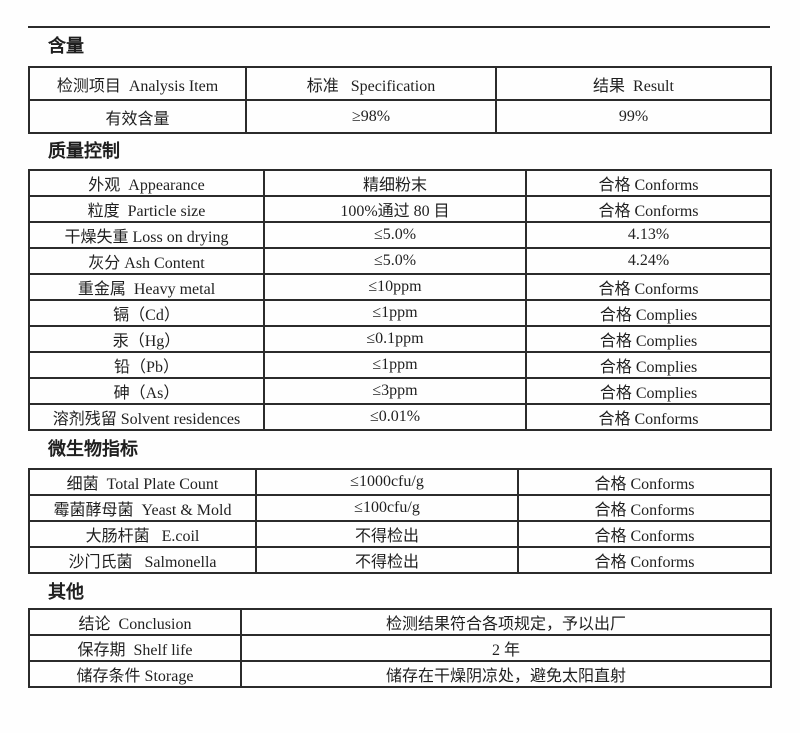 The width and height of the screenshot is (800, 733). Describe the element at coordinates (146, 287) in the screenshot. I see `table-cell: 重金属 Heavy metal` at that location.